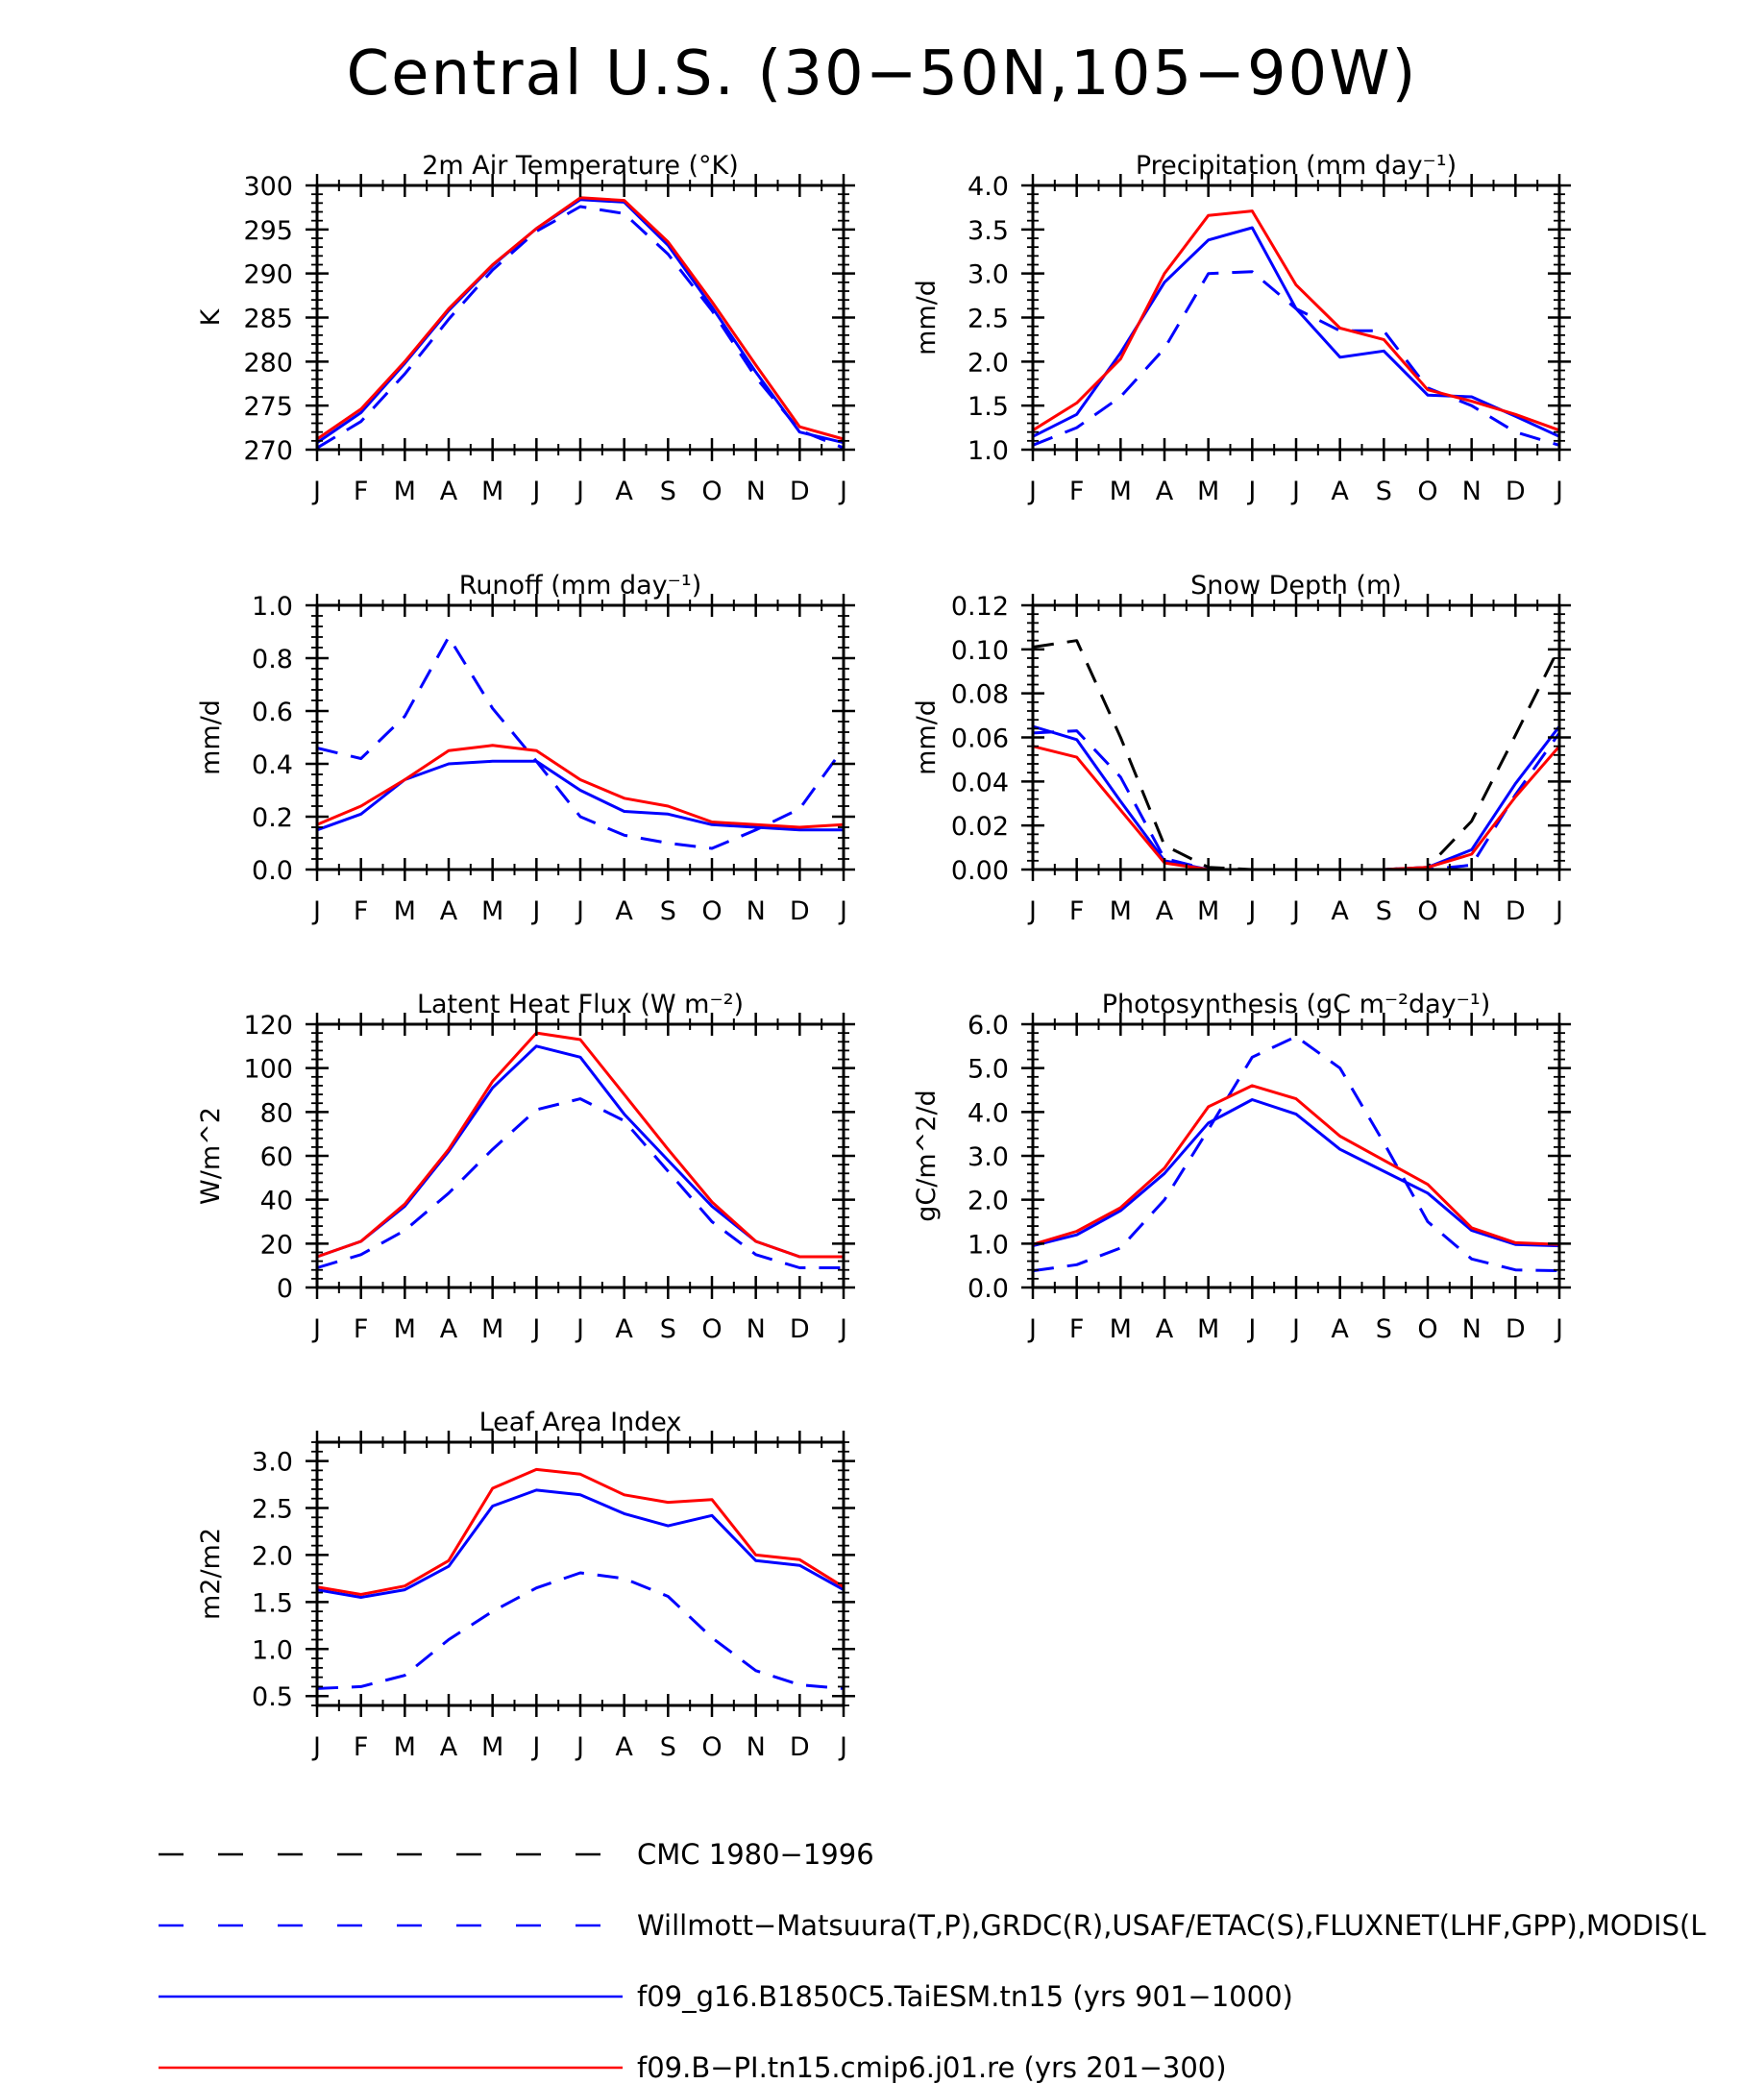 This screenshot has height=2084, width=1764. What do you see at coordinates (268, 319) in the screenshot?
I see `y-tick-label: 285` at bounding box center [268, 319].